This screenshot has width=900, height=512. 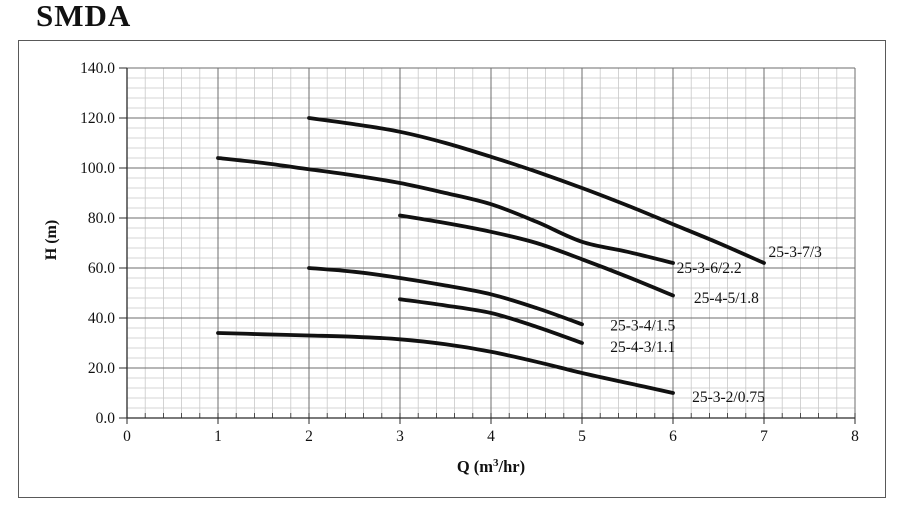 I want to click on x-tick-label: 6, so click(x=673, y=436).